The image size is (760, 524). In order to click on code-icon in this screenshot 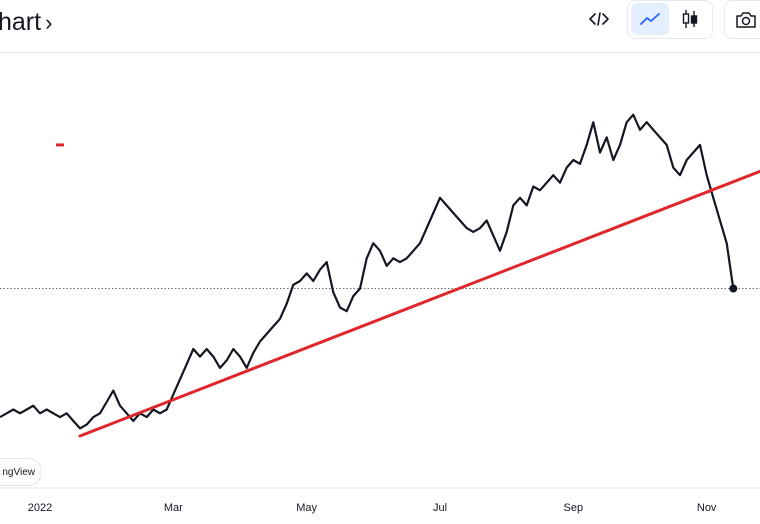, I will do `click(599, 19)`.